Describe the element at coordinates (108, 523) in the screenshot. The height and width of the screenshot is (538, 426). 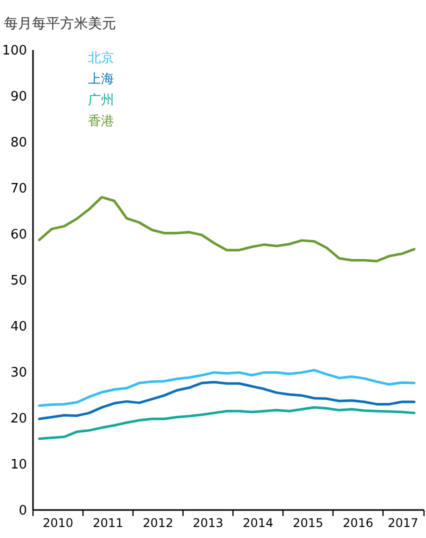
I see `x-tick-label: 2011` at that location.